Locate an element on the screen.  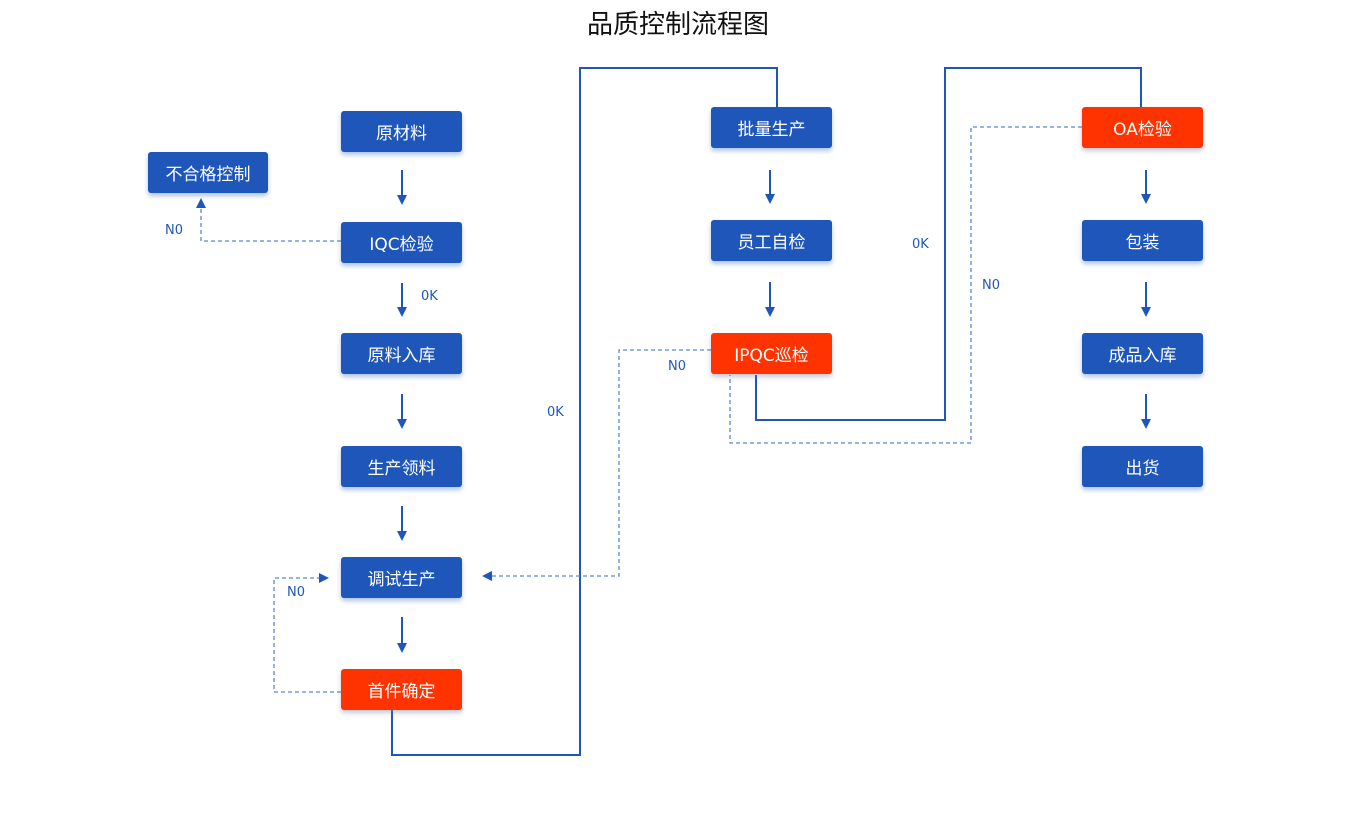
line-ipqc-ok-to-oa is located at coordinates (948, 244).